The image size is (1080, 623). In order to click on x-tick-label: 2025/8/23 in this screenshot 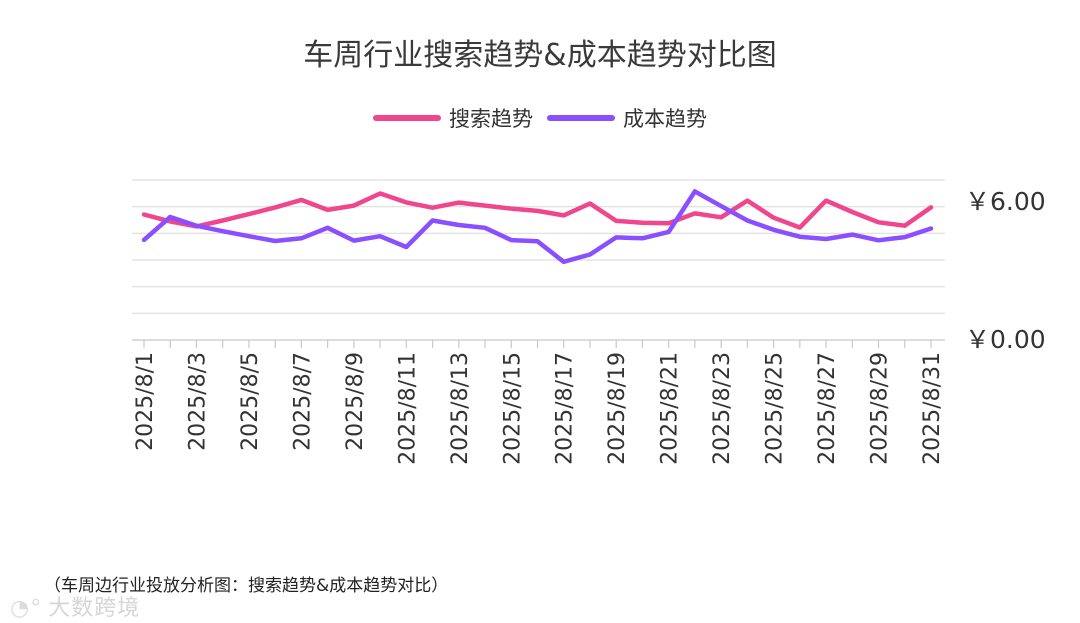, I will do `click(722, 408)`.